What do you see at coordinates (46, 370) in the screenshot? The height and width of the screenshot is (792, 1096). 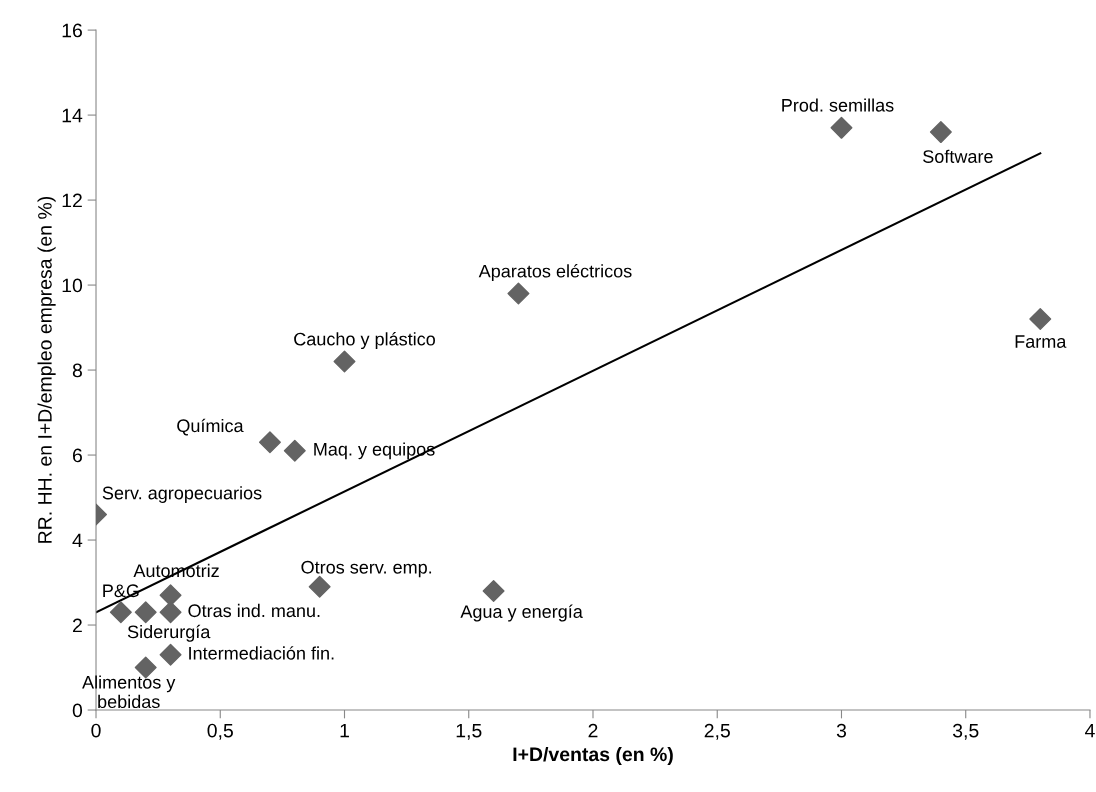 I see `y-axis-title: RR. HH. en I+D/empleo empresa (en %)` at bounding box center [46, 370].